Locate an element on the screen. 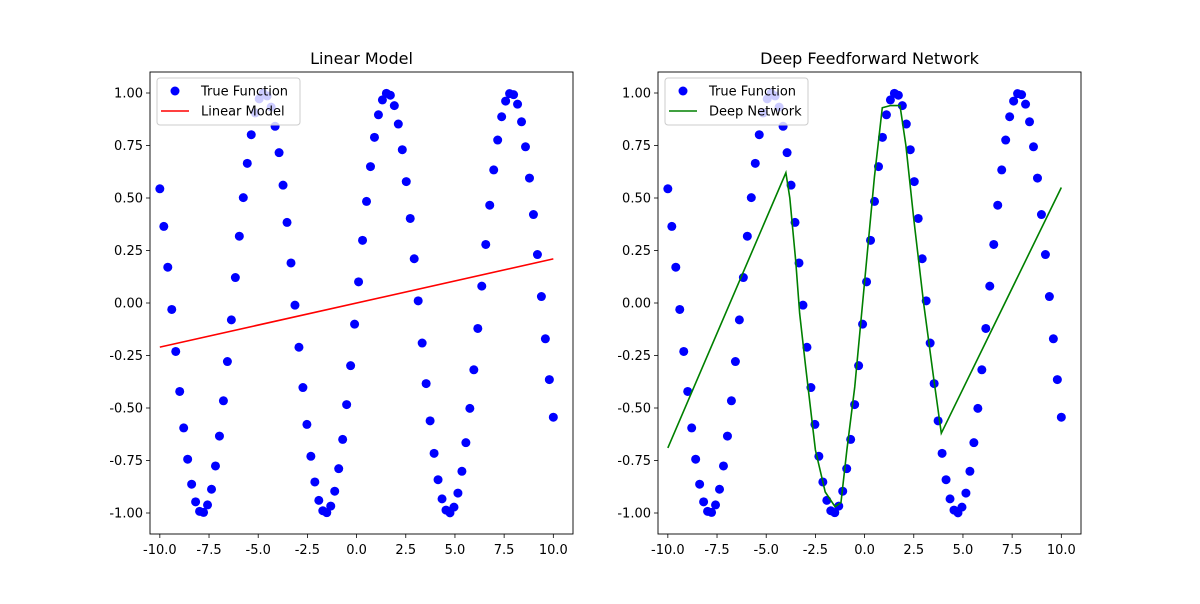 Image resolution: width=1200 pixels, height=604 pixels. x-tick-label: 5.0 is located at coordinates (455, 550).